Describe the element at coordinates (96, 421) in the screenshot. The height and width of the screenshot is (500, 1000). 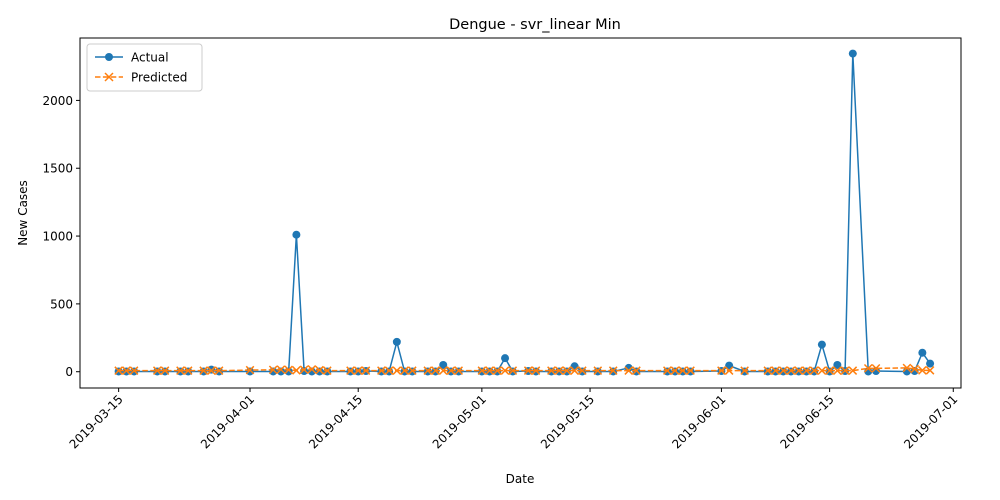
I see `x-tick-label: 2019-03-15` at that location.